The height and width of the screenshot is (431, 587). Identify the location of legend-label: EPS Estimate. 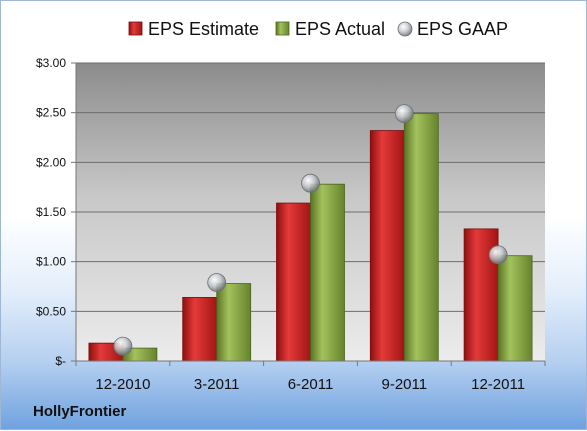
(203, 29).